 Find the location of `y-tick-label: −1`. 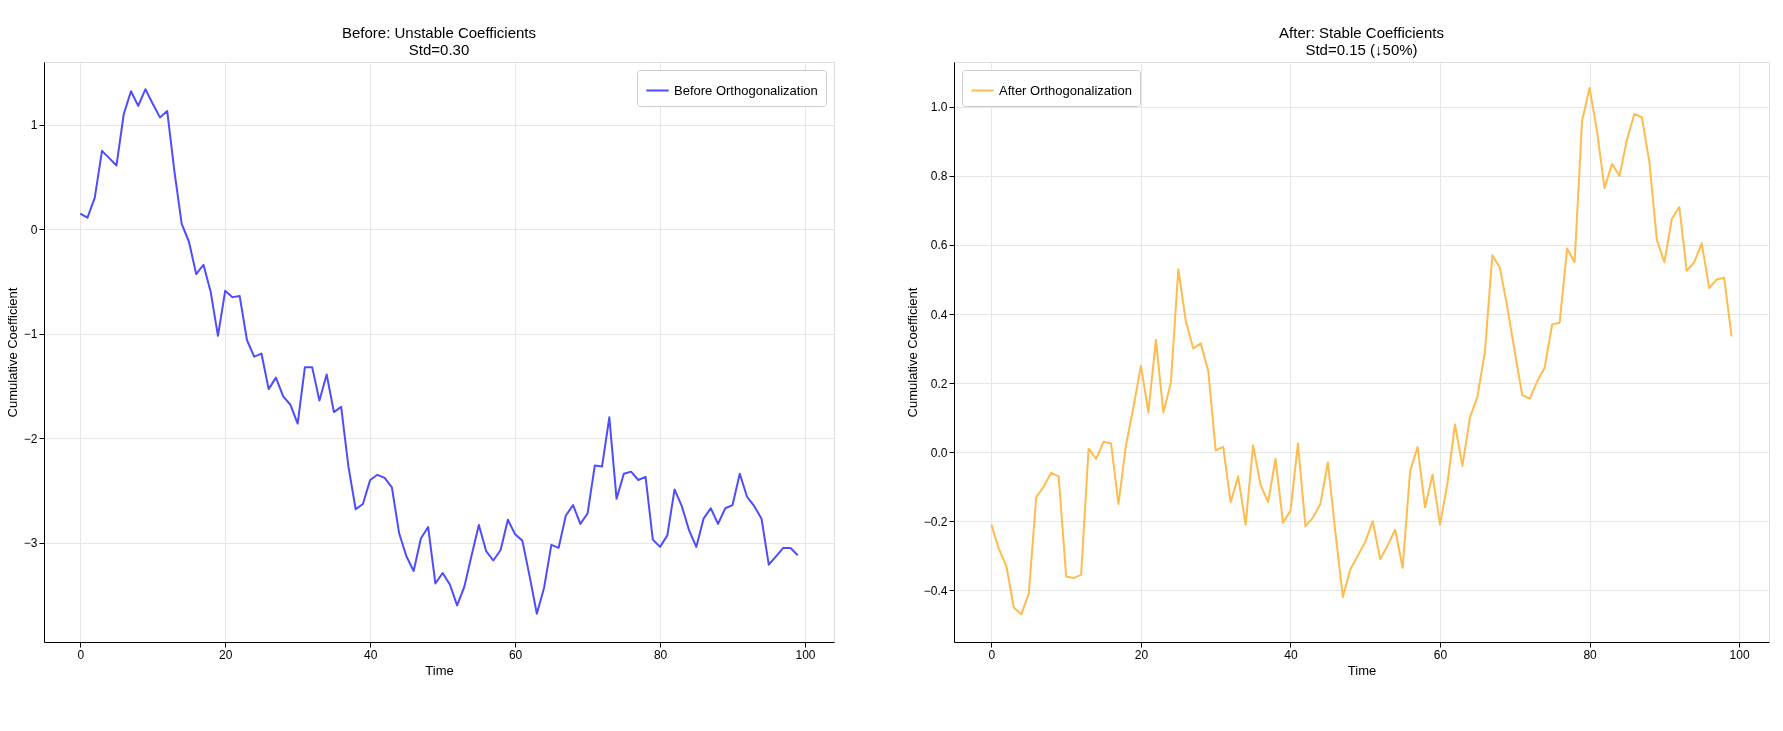

y-tick-label: −1 is located at coordinates (30, 334).